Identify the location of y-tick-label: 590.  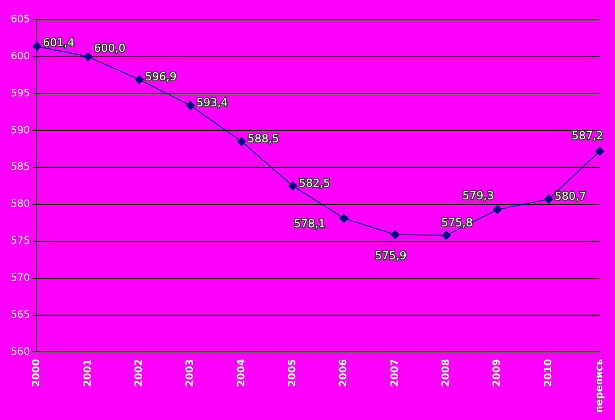
(20, 130).